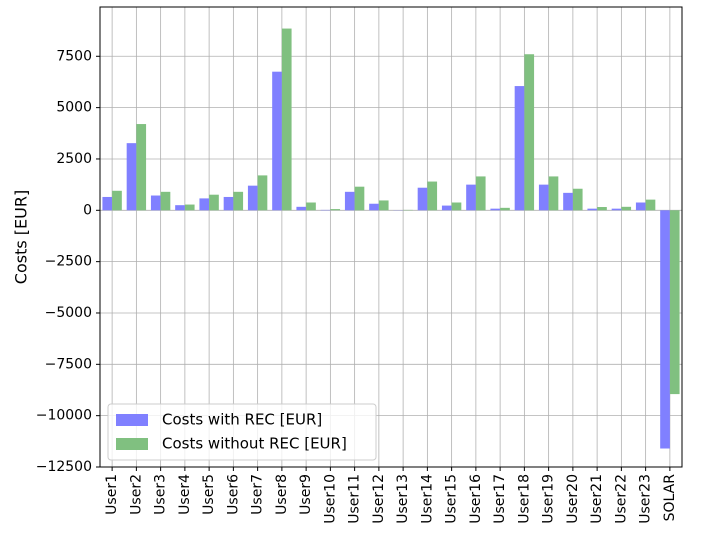 The image size is (702, 533). What do you see at coordinates (68, 364) in the screenshot?
I see `y-tick-label: −7500` at bounding box center [68, 364].